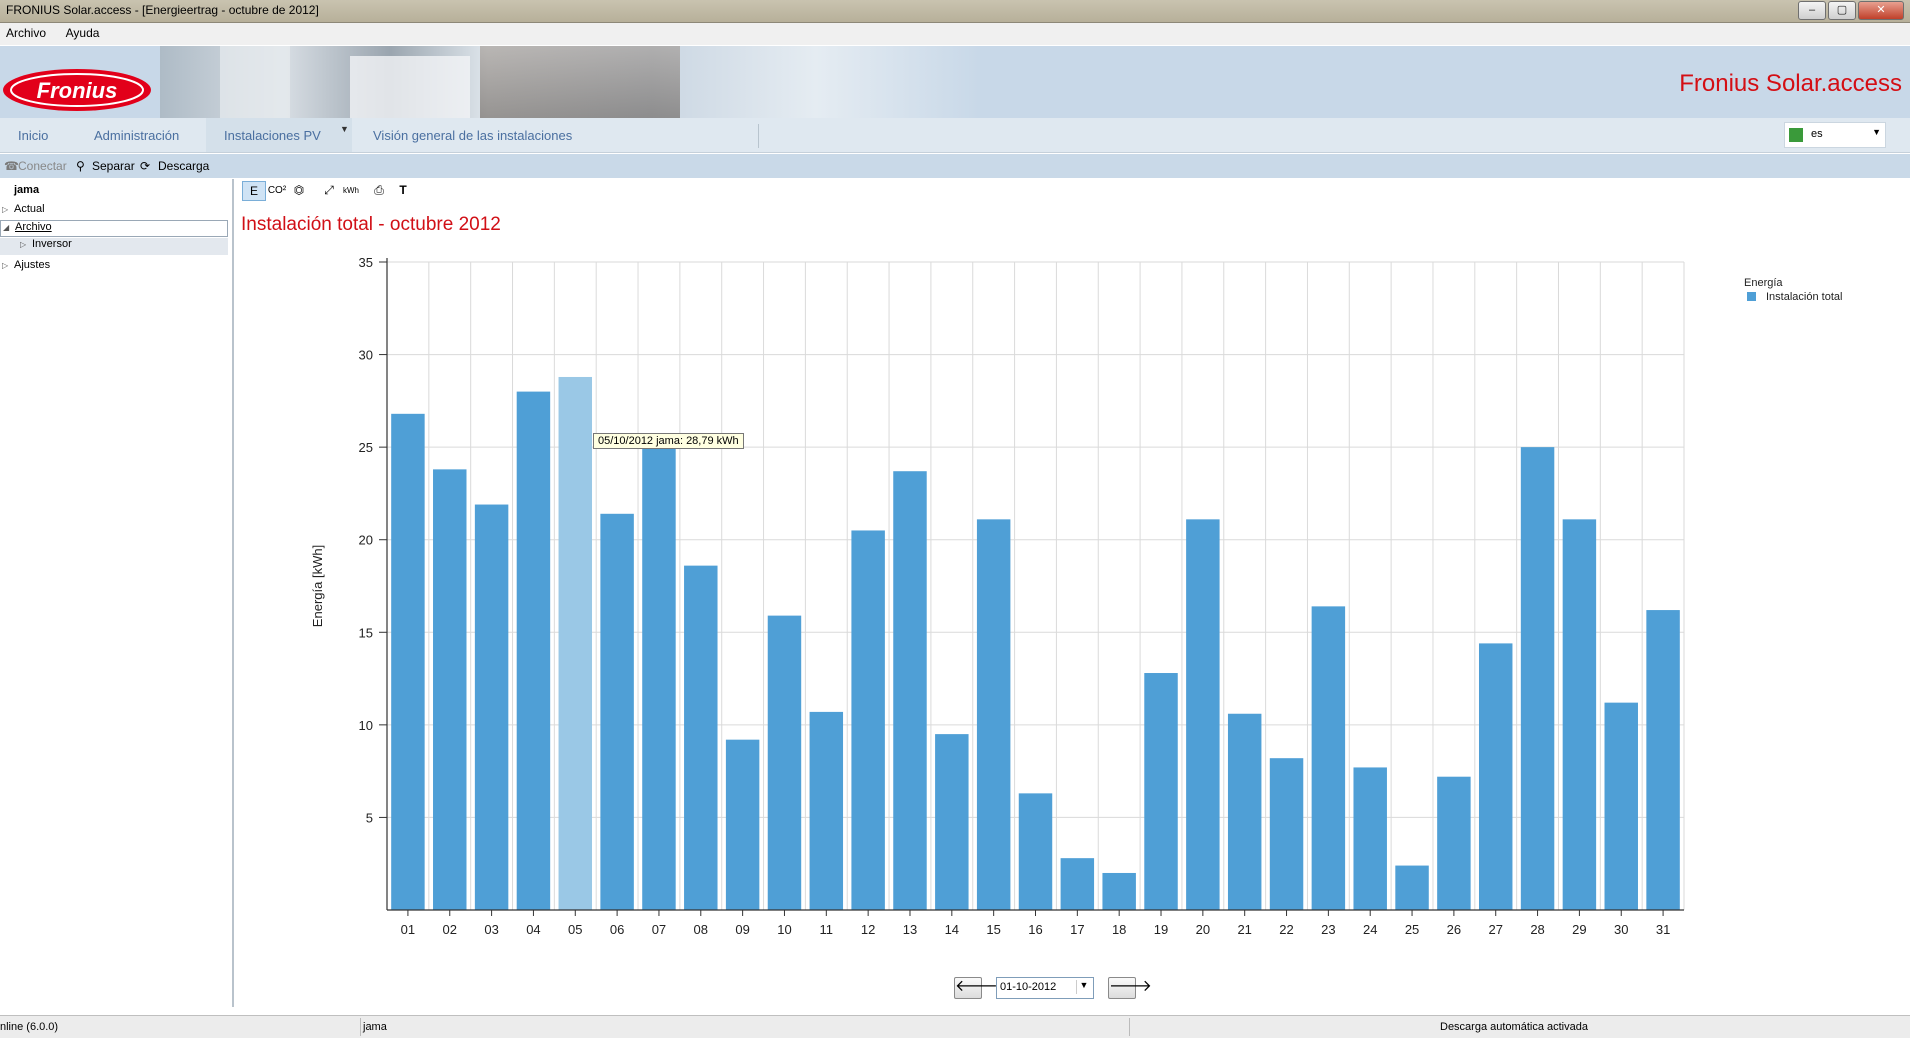  What do you see at coordinates (1842, 10) in the screenshot?
I see `maximize-button: ▢` at bounding box center [1842, 10].